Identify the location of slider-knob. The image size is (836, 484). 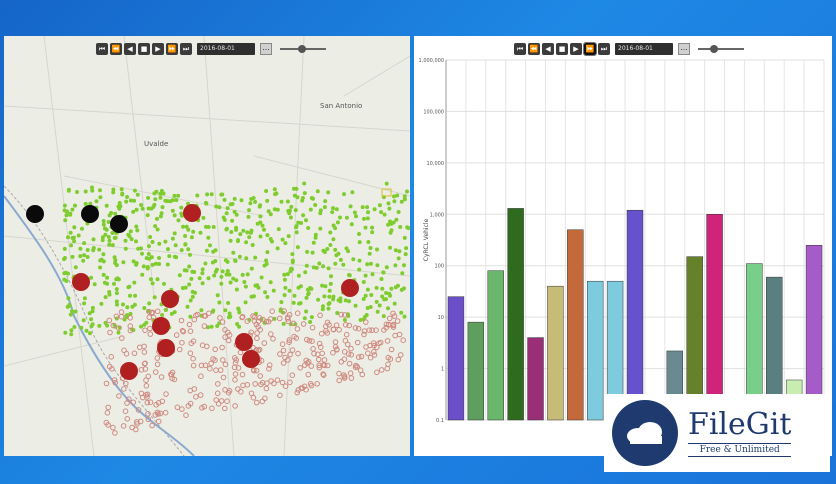
(302, 49).